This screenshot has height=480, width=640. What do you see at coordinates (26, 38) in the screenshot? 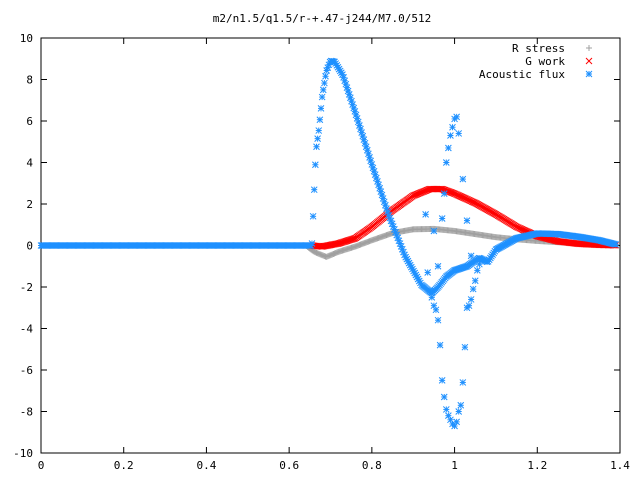
I see `y-tick-label: 10` at bounding box center [26, 38].